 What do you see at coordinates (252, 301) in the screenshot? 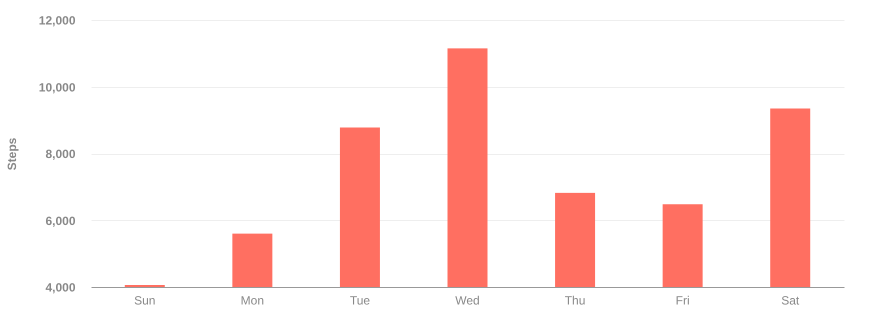
I see `x-tick-label: Mon` at bounding box center [252, 301].